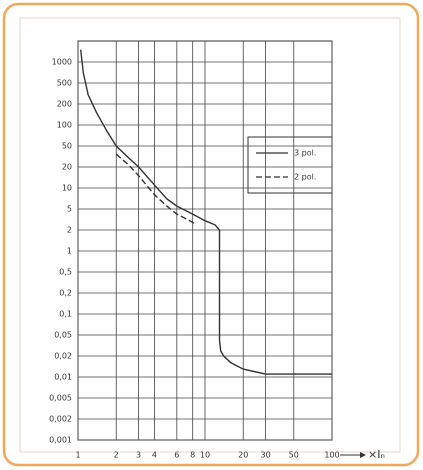  I want to click on x-tick-label: 50, so click(294, 455).